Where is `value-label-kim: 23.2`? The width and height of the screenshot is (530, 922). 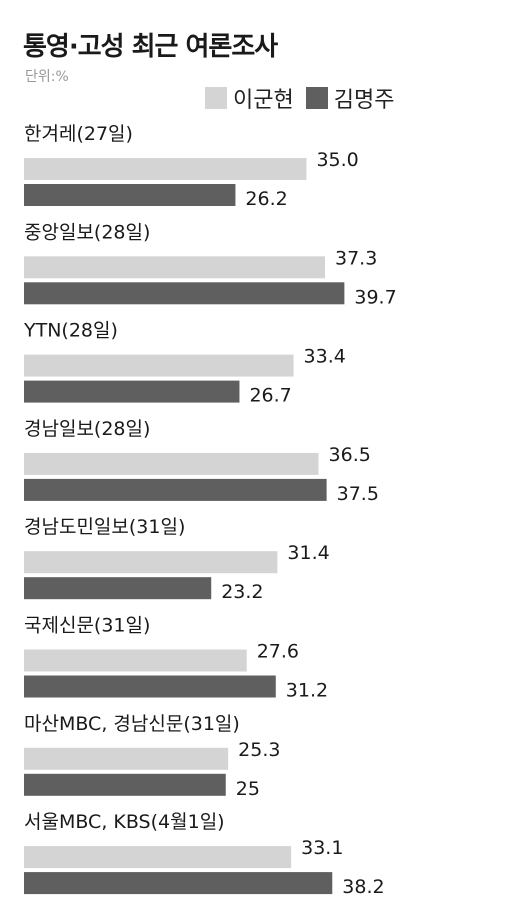
value-label-kim: 23.2 is located at coordinates (242, 592).